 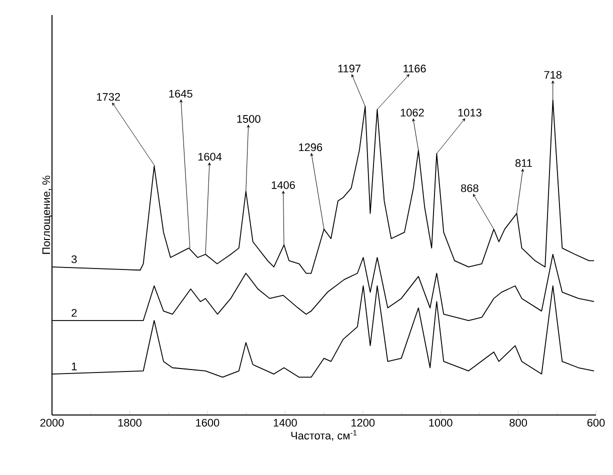 What do you see at coordinates (210, 156) in the screenshot?
I see `annotation: 1604` at bounding box center [210, 156].